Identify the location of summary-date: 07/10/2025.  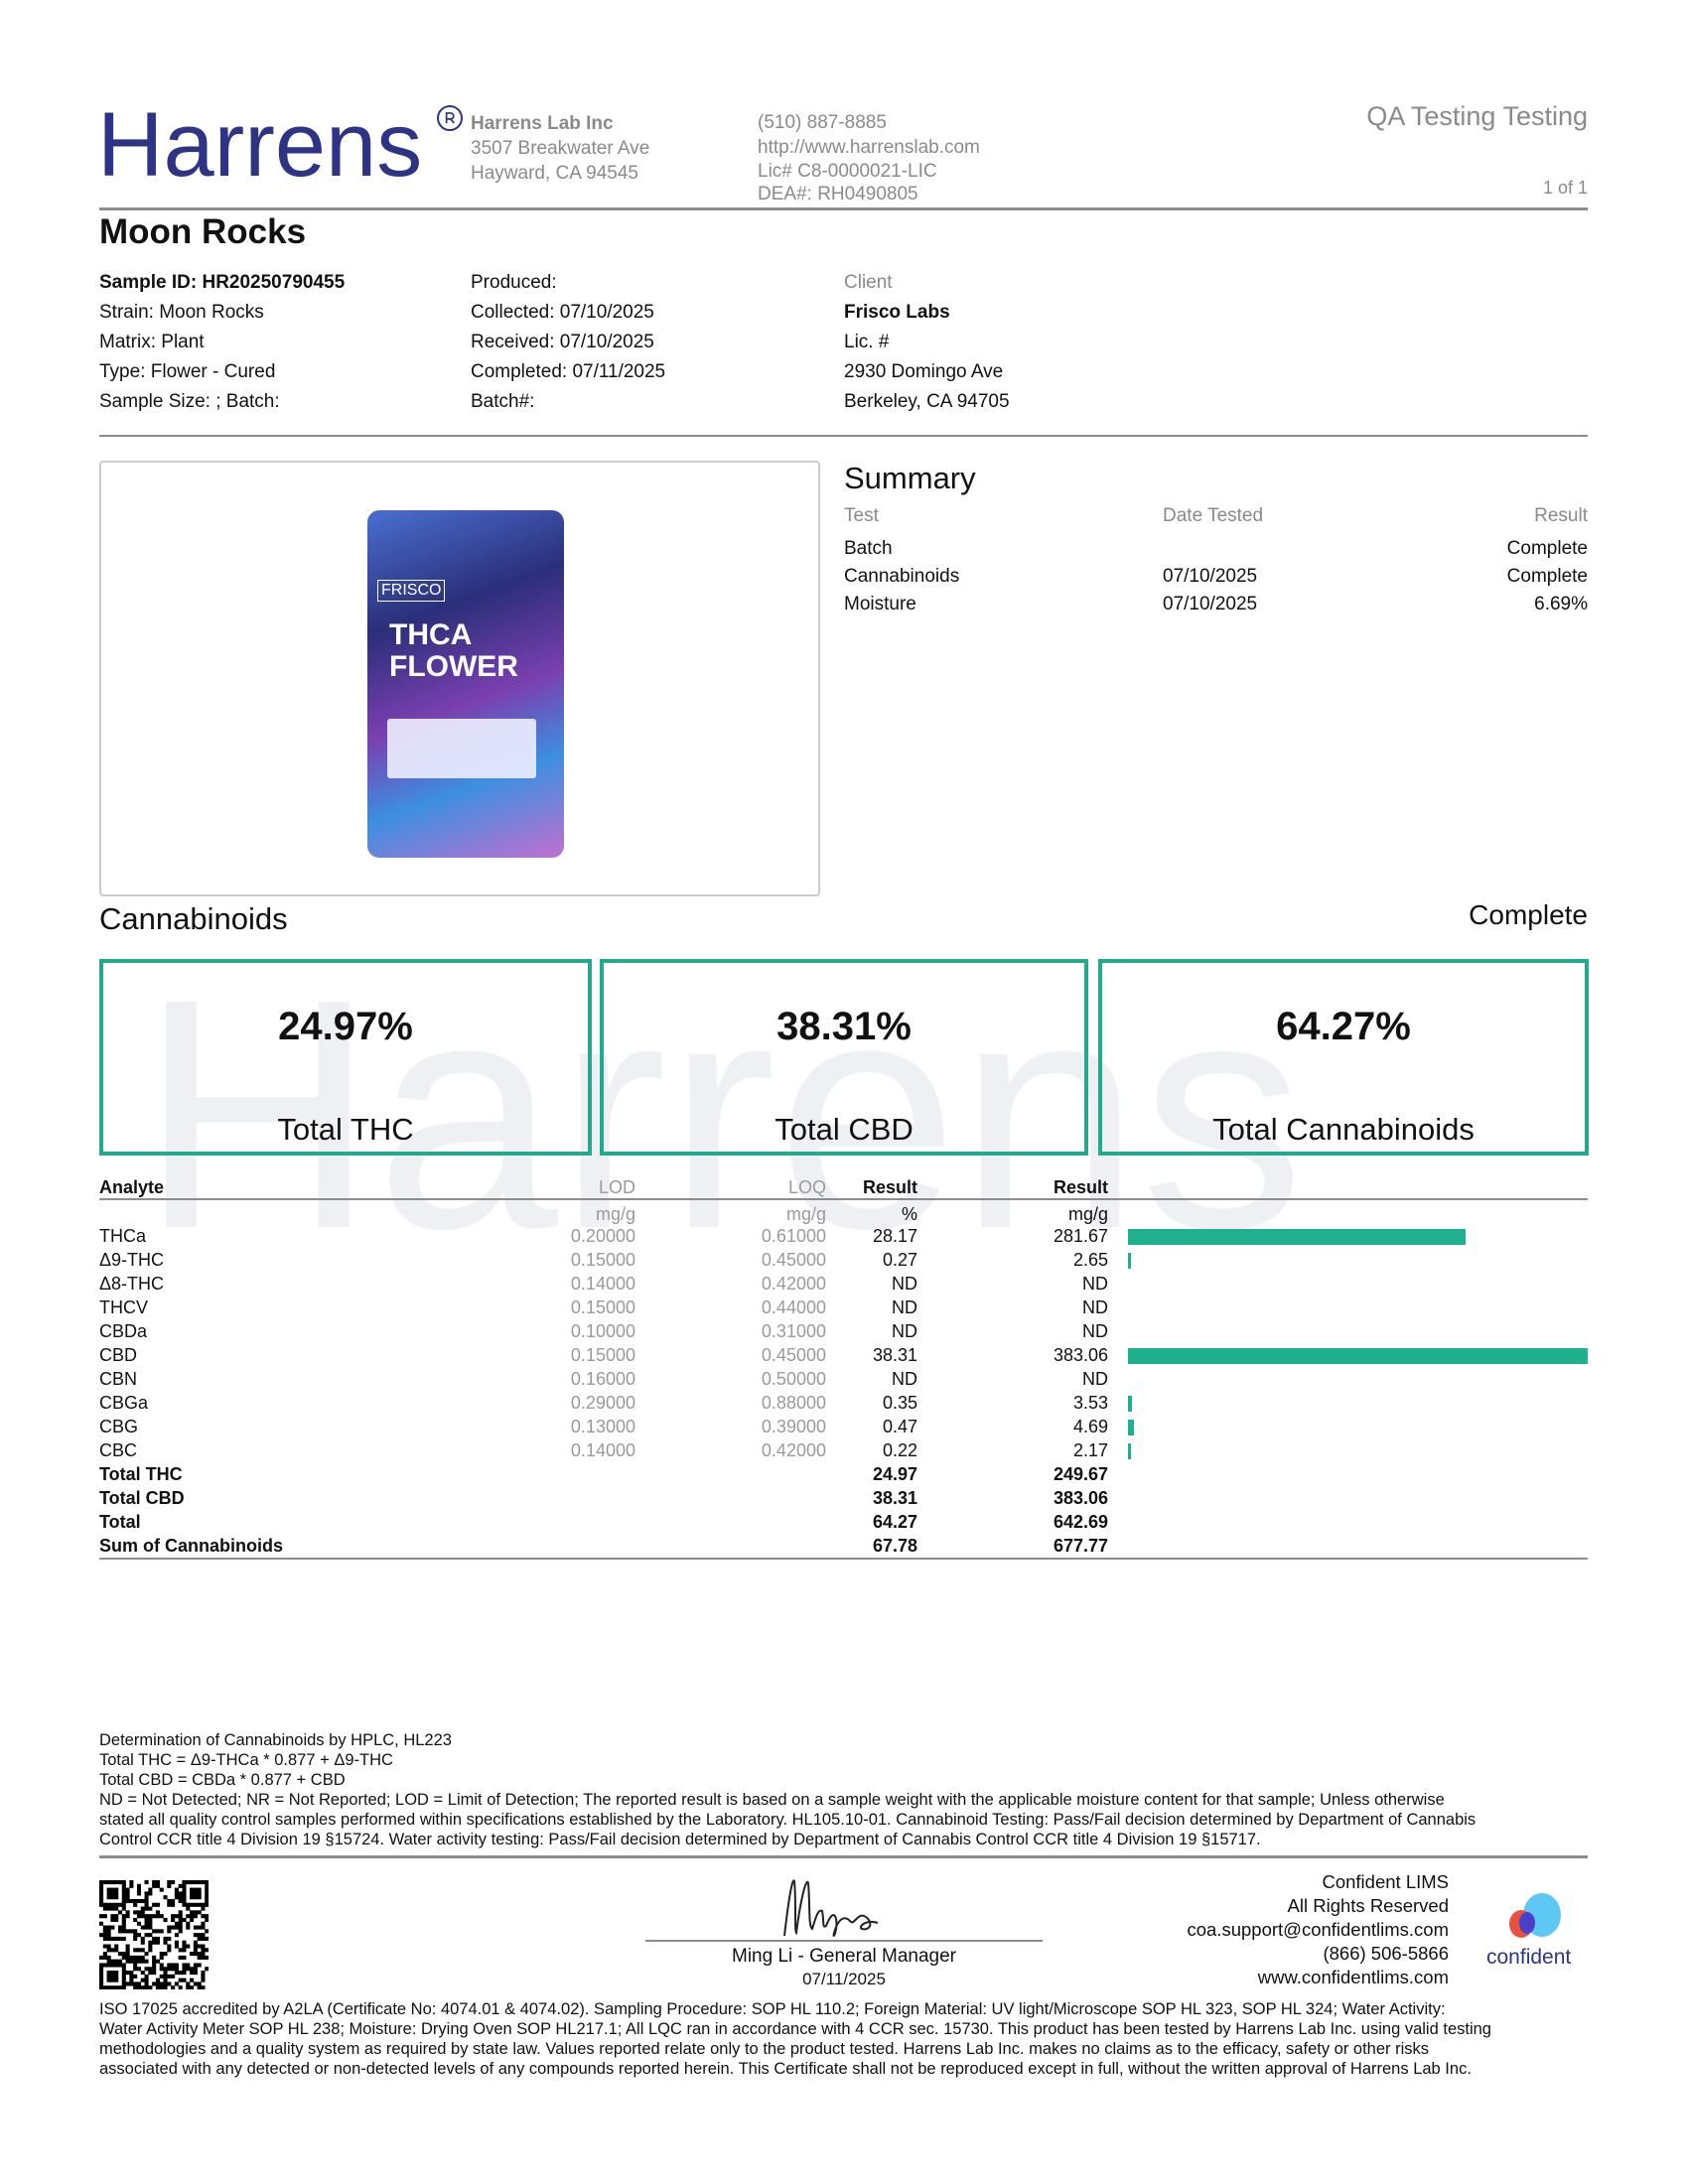
(1210, 604).